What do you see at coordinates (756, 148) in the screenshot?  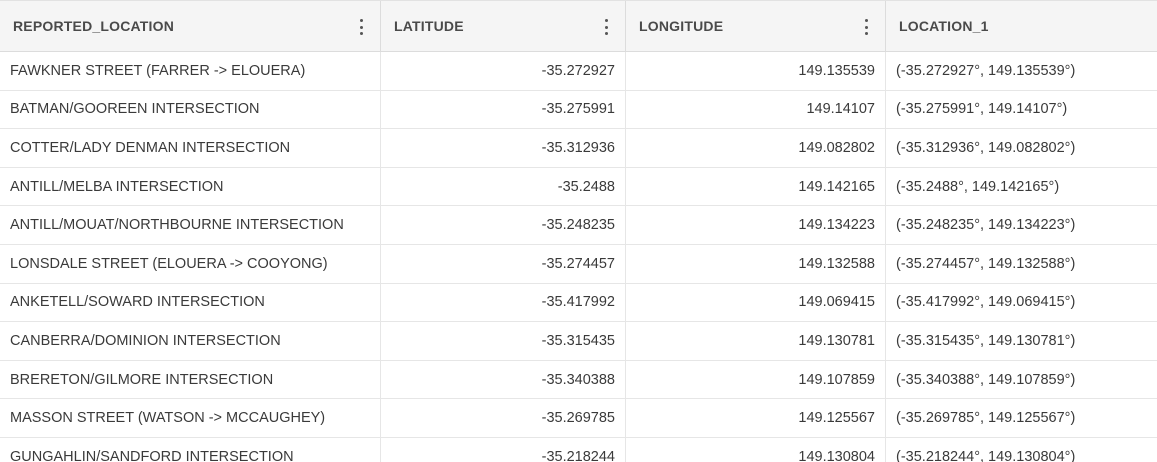 I see `cell-longitude: 149.082802` at bounding box center [756, 148].